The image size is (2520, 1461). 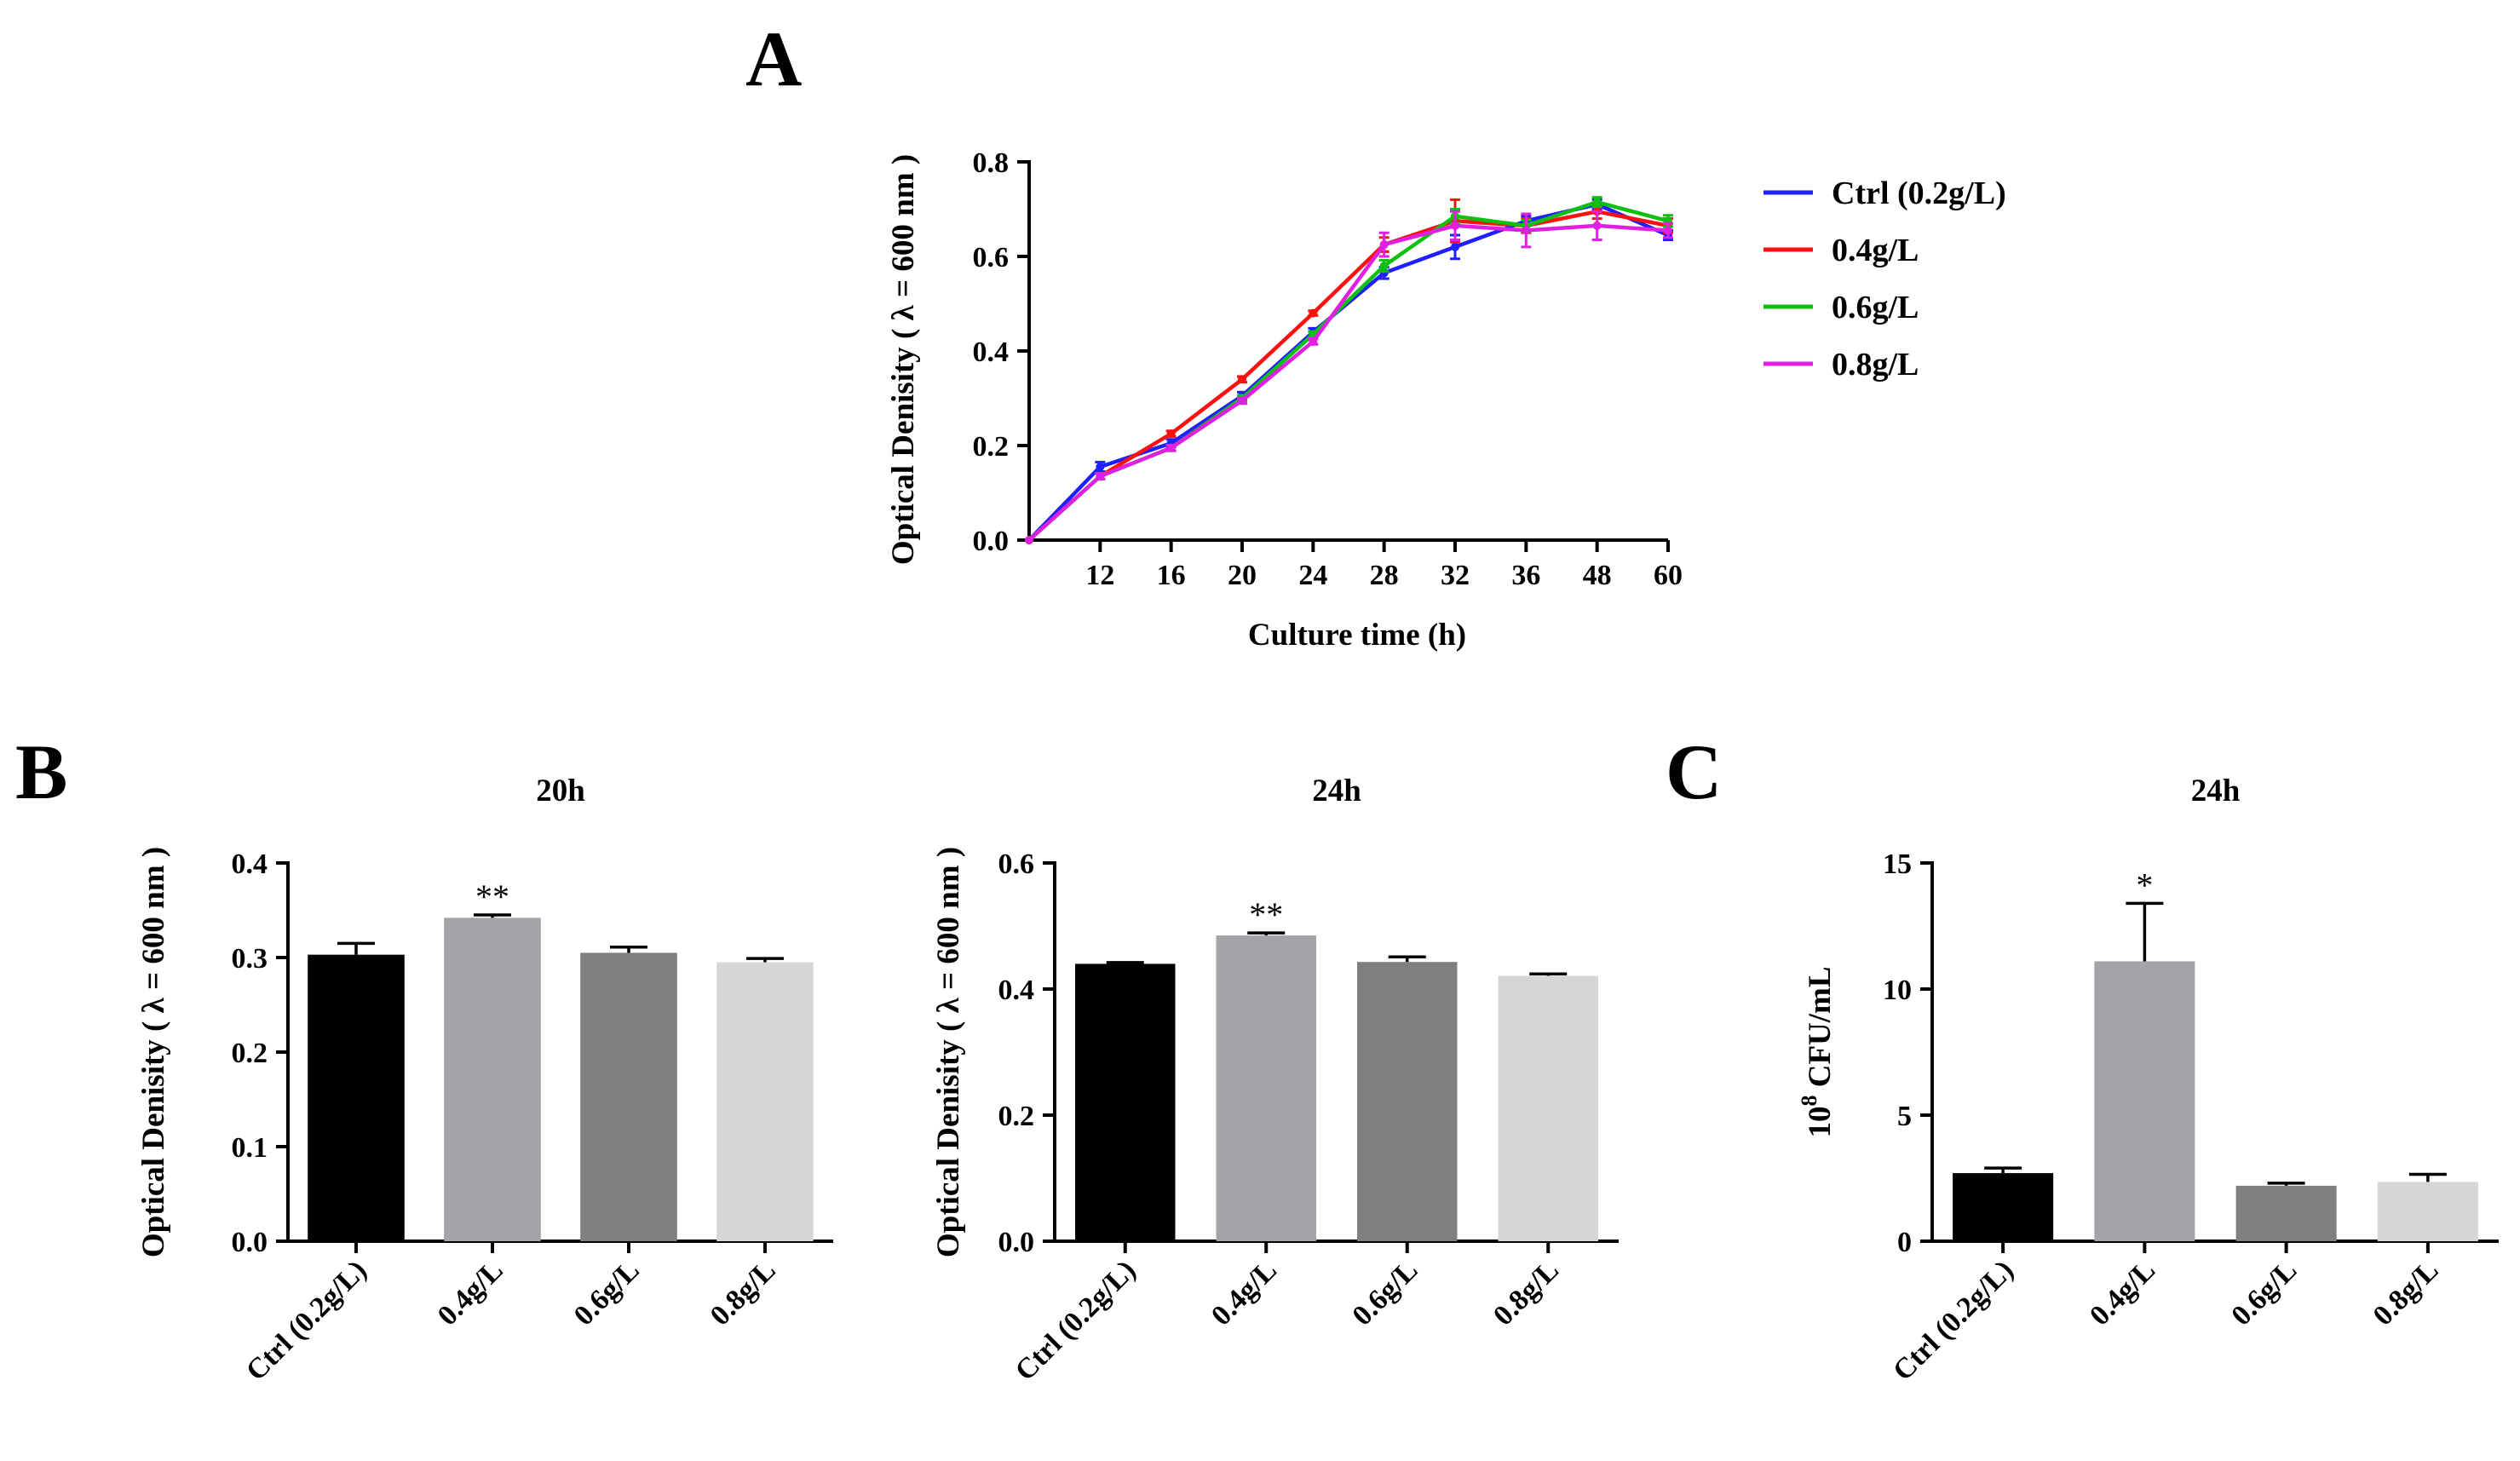 I want to click on panel-letter-b: B, so click(x=41, y=771).